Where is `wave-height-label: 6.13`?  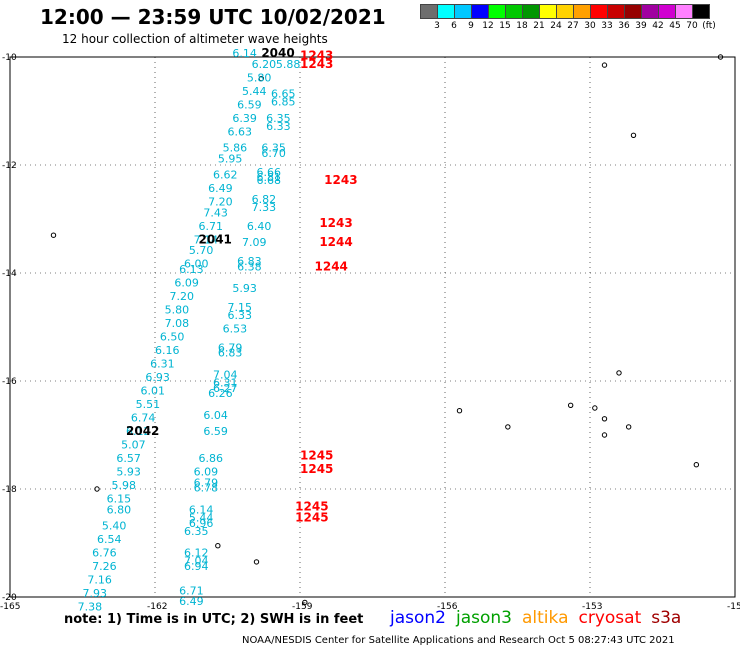 wave-height-label: 6.13 is located at coordinates (191, 269).